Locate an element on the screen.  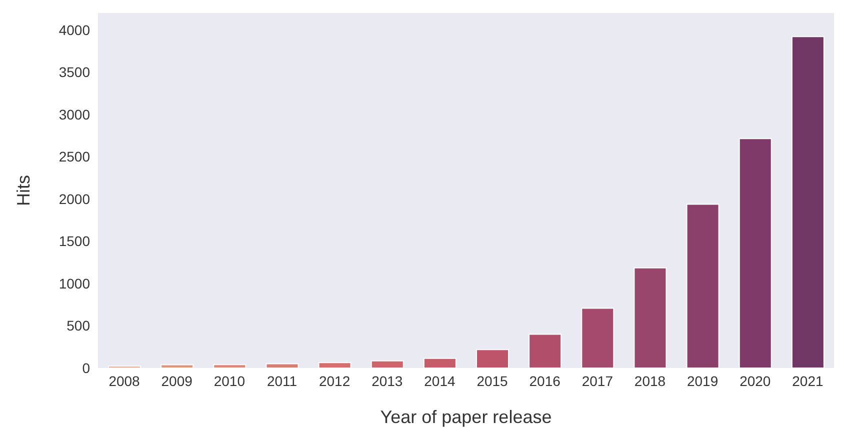
x-tick-label: 2016 is located at coordinates (545, 380).